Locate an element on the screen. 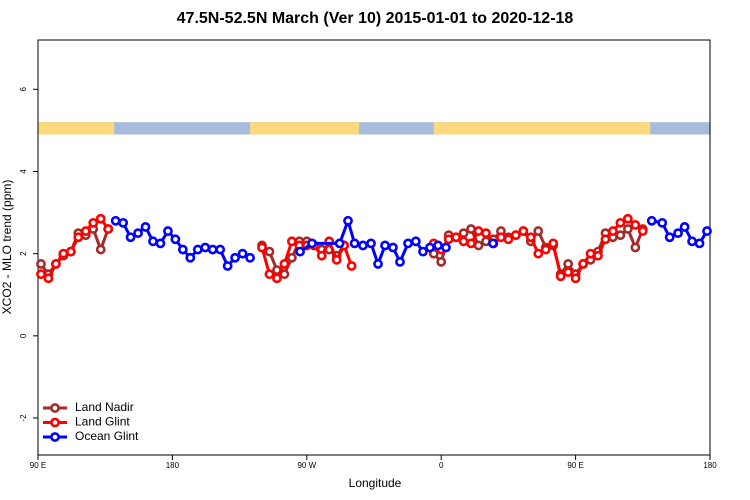 Image resolution: width=750 pixels, height=500 pixels. legend-label: Land Nadir is located at coordinates (104, 407).